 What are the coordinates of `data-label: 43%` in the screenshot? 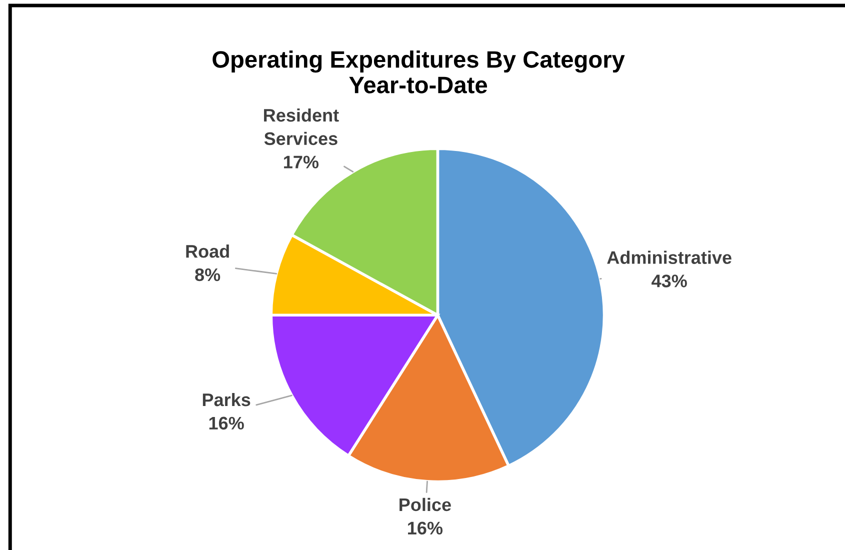 It's located at (669, 281).